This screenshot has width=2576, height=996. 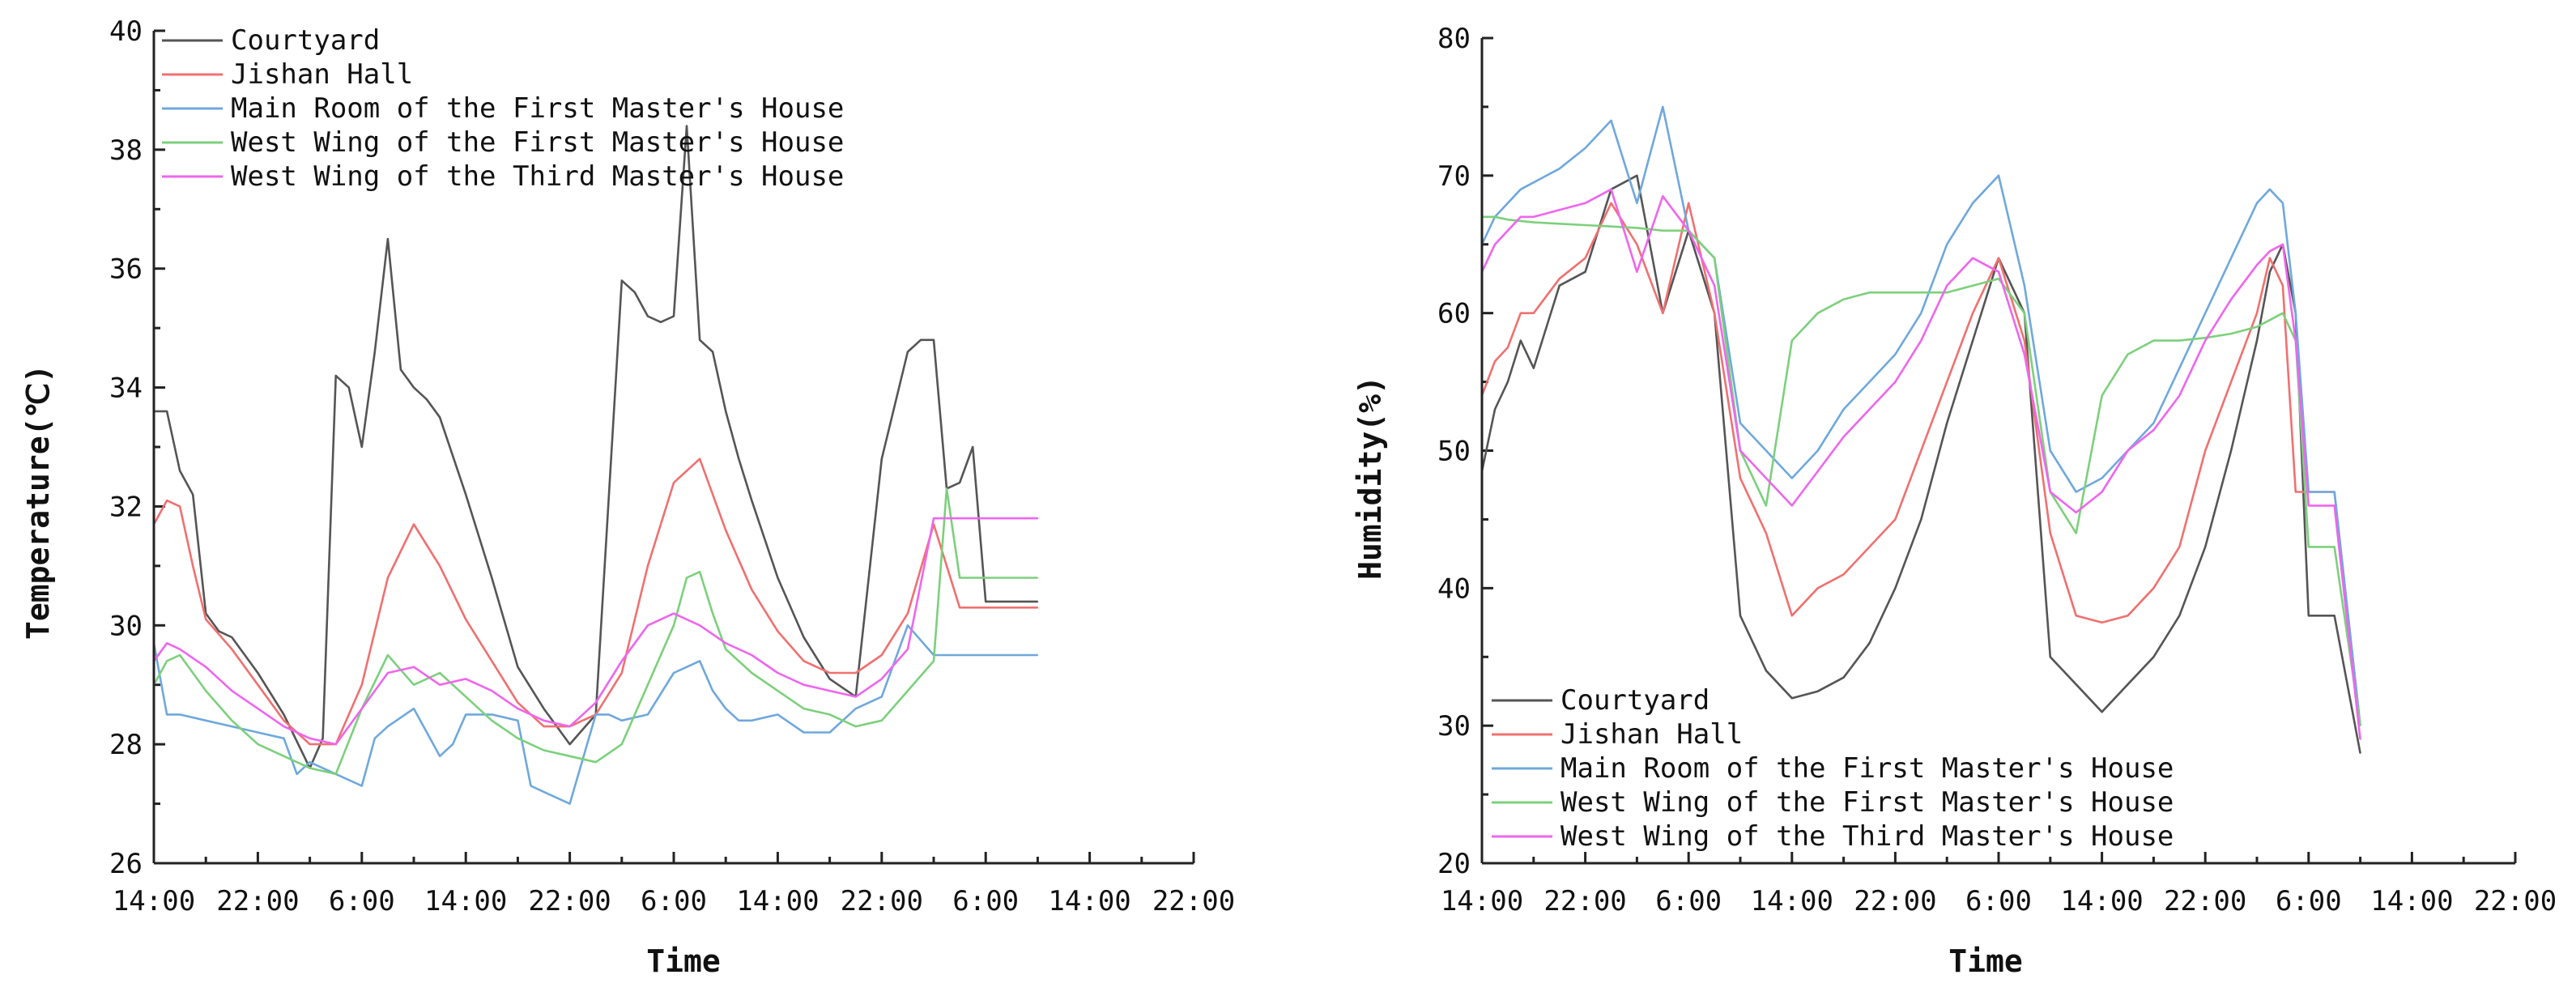 What do you see at coordinates (1370, 478) in the screenshot?
I see `humidity-y-axis-title: Humidity(%)` at bounding box center [1370, 478].